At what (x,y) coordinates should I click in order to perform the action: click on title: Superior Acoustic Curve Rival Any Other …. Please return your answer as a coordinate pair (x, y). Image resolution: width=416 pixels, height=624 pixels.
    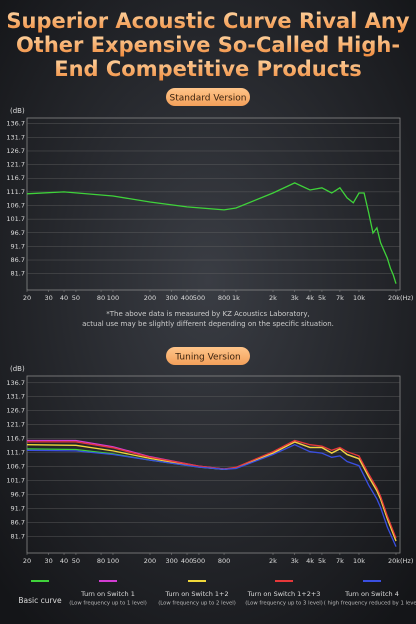
    Looking at the image, I should click on (207, 45).